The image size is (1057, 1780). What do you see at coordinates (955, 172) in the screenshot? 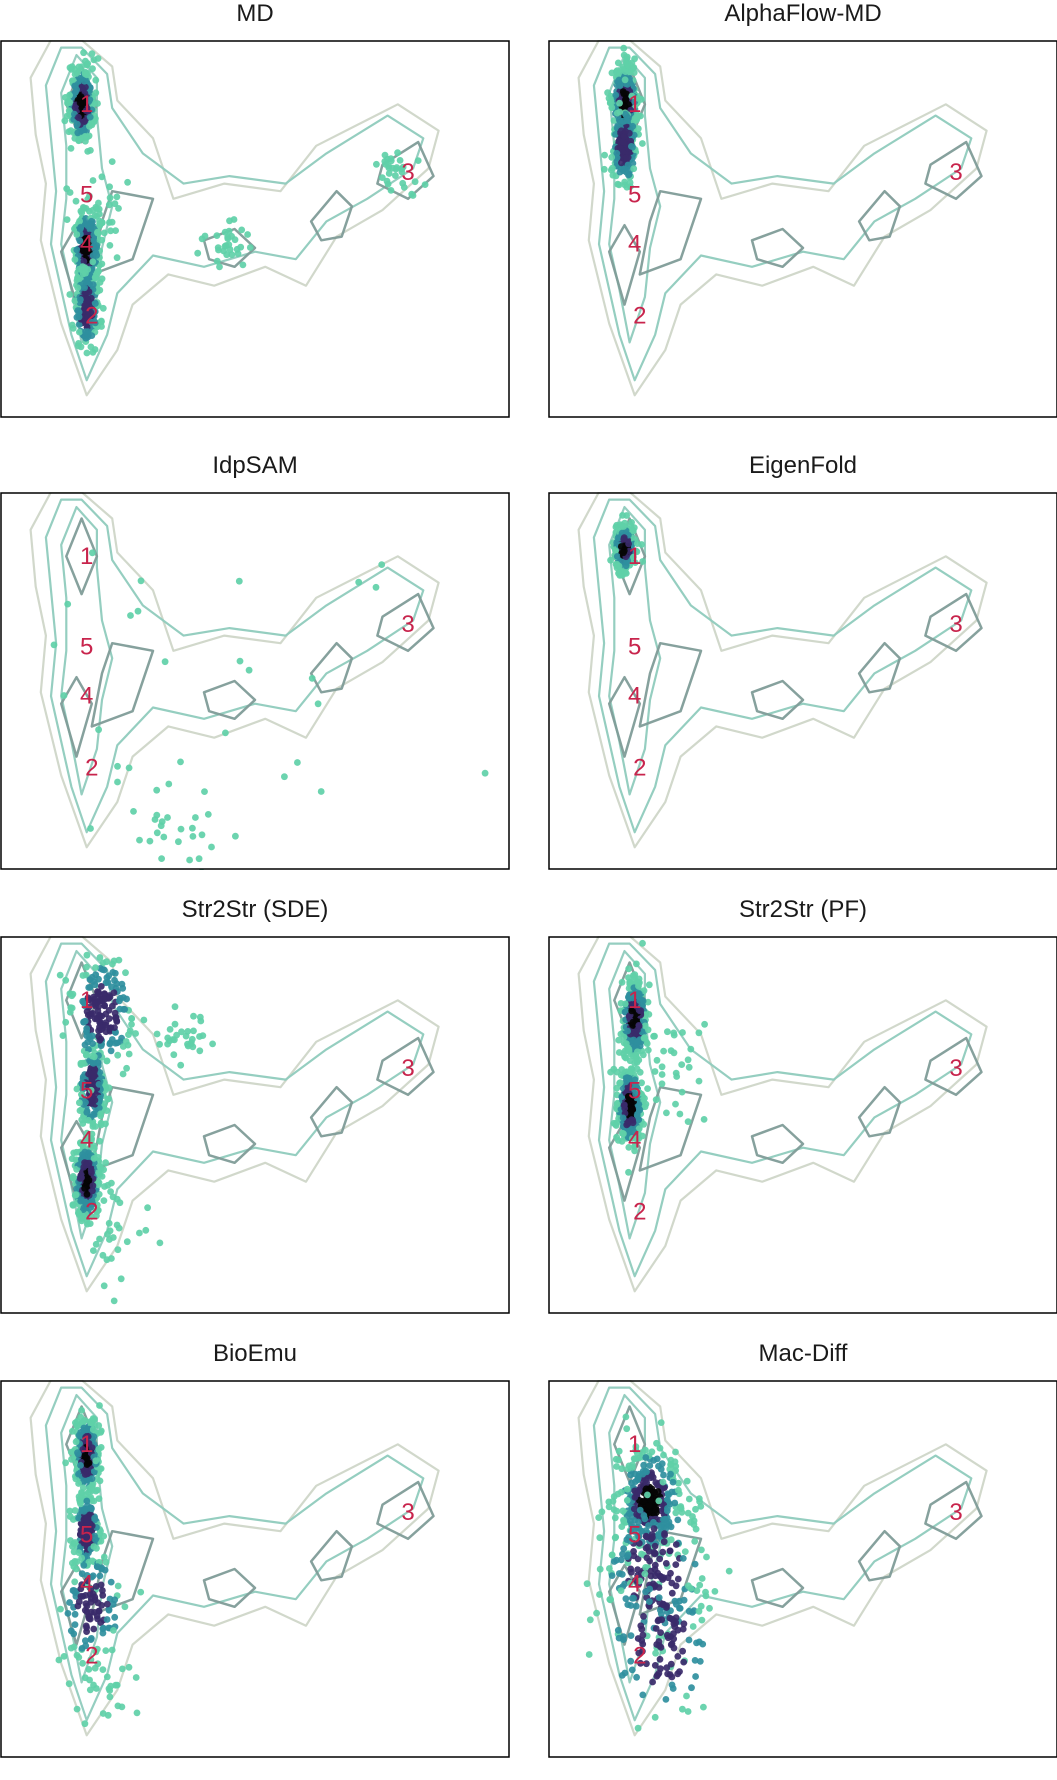
I see `state-label-3: 3` at bounding box center [955, 172].